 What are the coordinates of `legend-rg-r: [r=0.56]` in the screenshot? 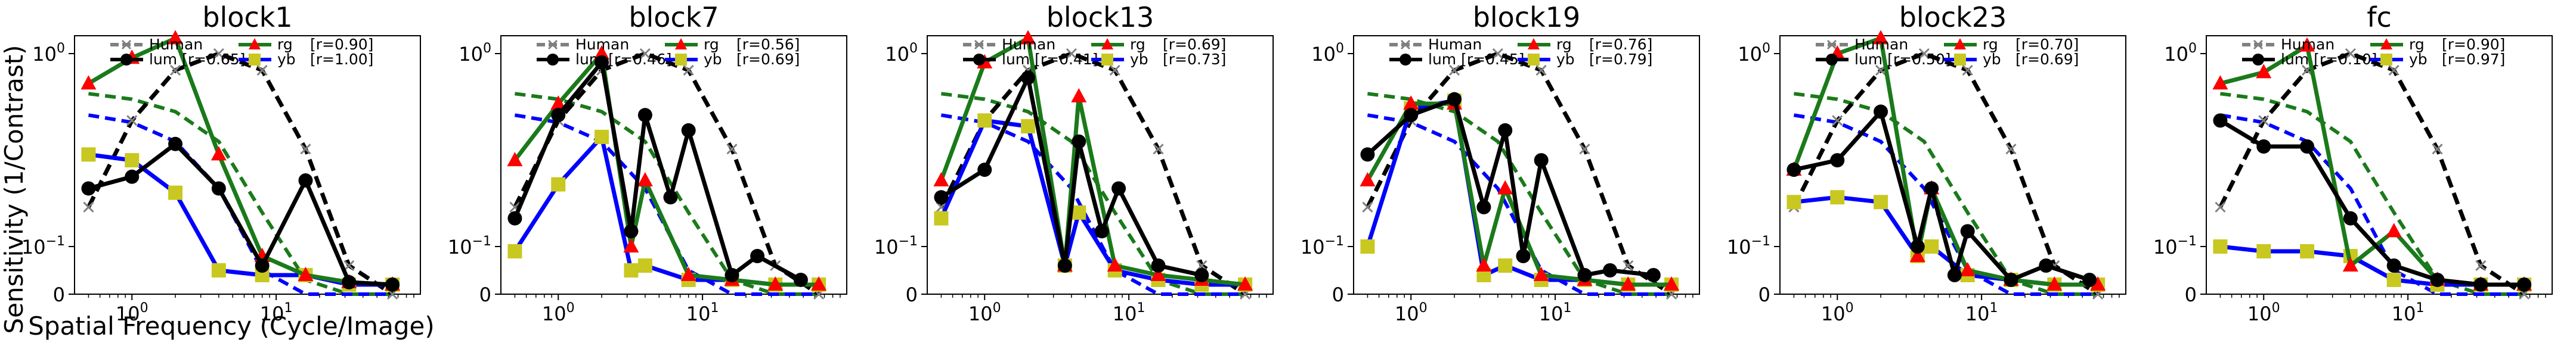 It's located at (768, 45).